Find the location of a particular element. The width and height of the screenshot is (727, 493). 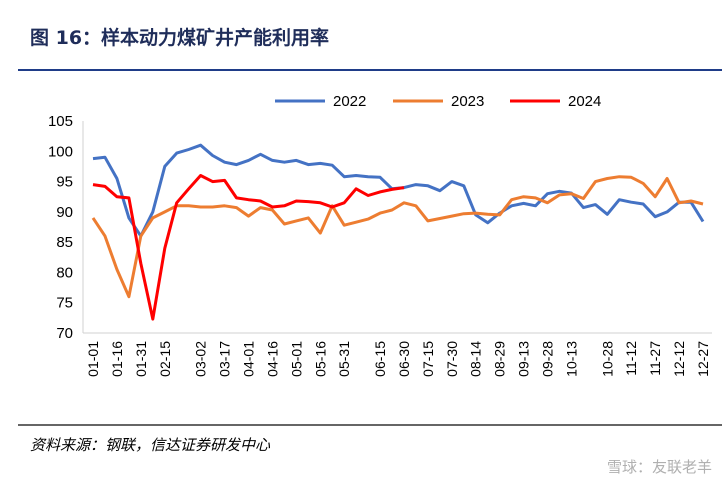

x-tick-label: 08-29 is located at coordinates (500, 359).